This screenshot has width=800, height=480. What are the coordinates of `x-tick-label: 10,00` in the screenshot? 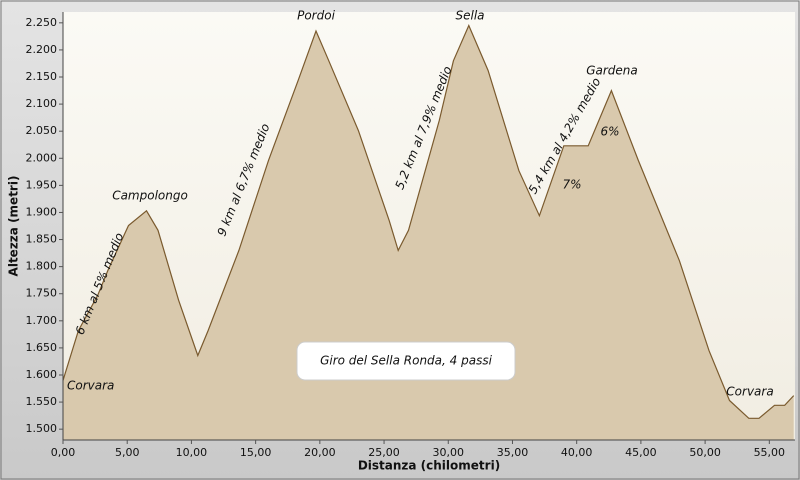 It's located at (192, 452).